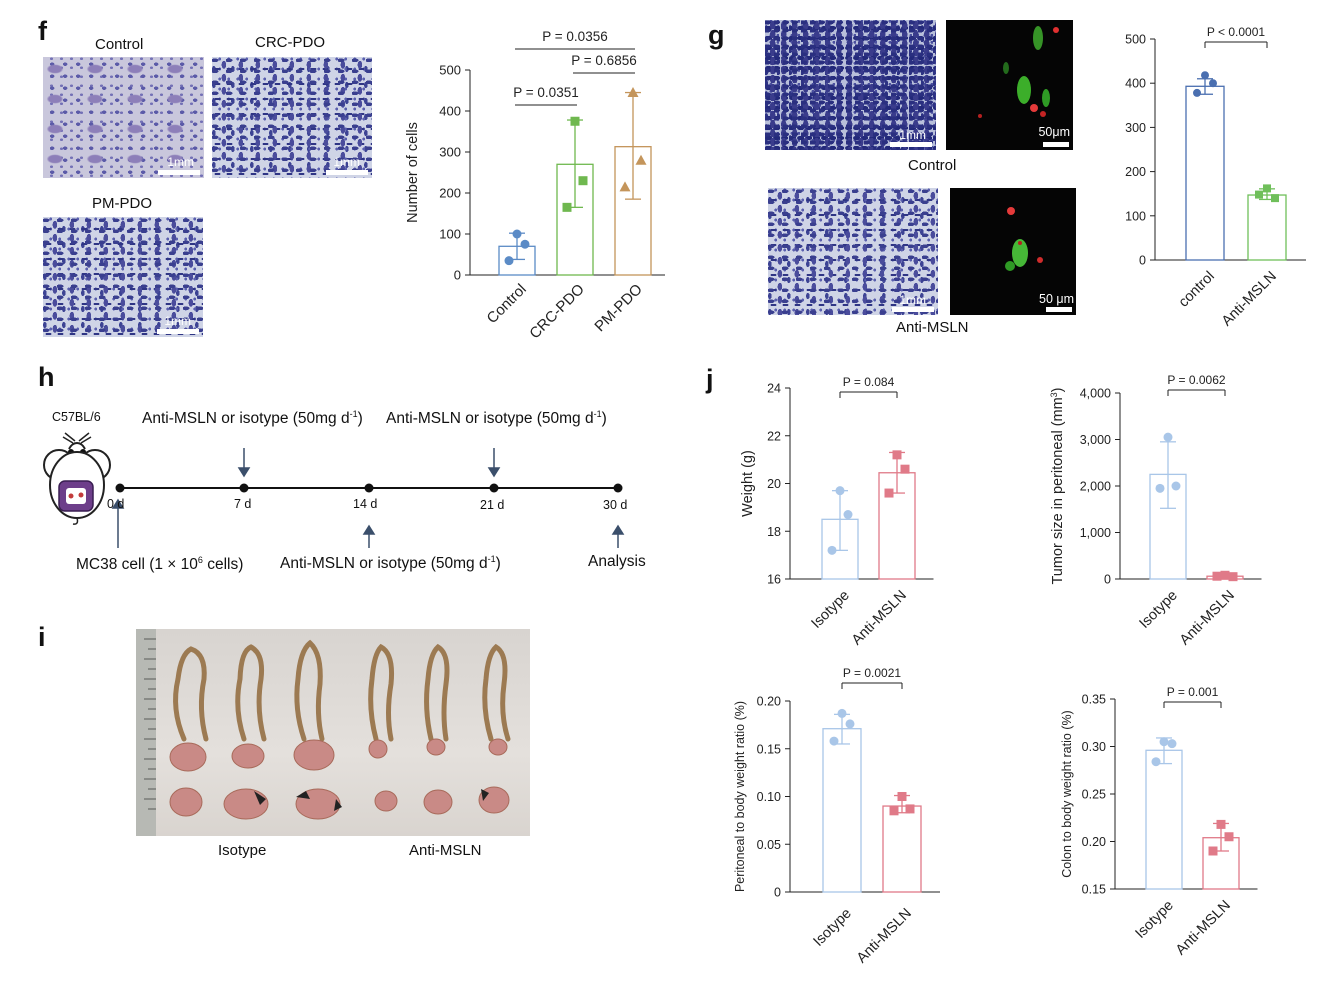  What do you see at coordinates (1095, 487) in the screenshot?
I see `y-tick-label: 2,000` at bounding box center [1095, 487].